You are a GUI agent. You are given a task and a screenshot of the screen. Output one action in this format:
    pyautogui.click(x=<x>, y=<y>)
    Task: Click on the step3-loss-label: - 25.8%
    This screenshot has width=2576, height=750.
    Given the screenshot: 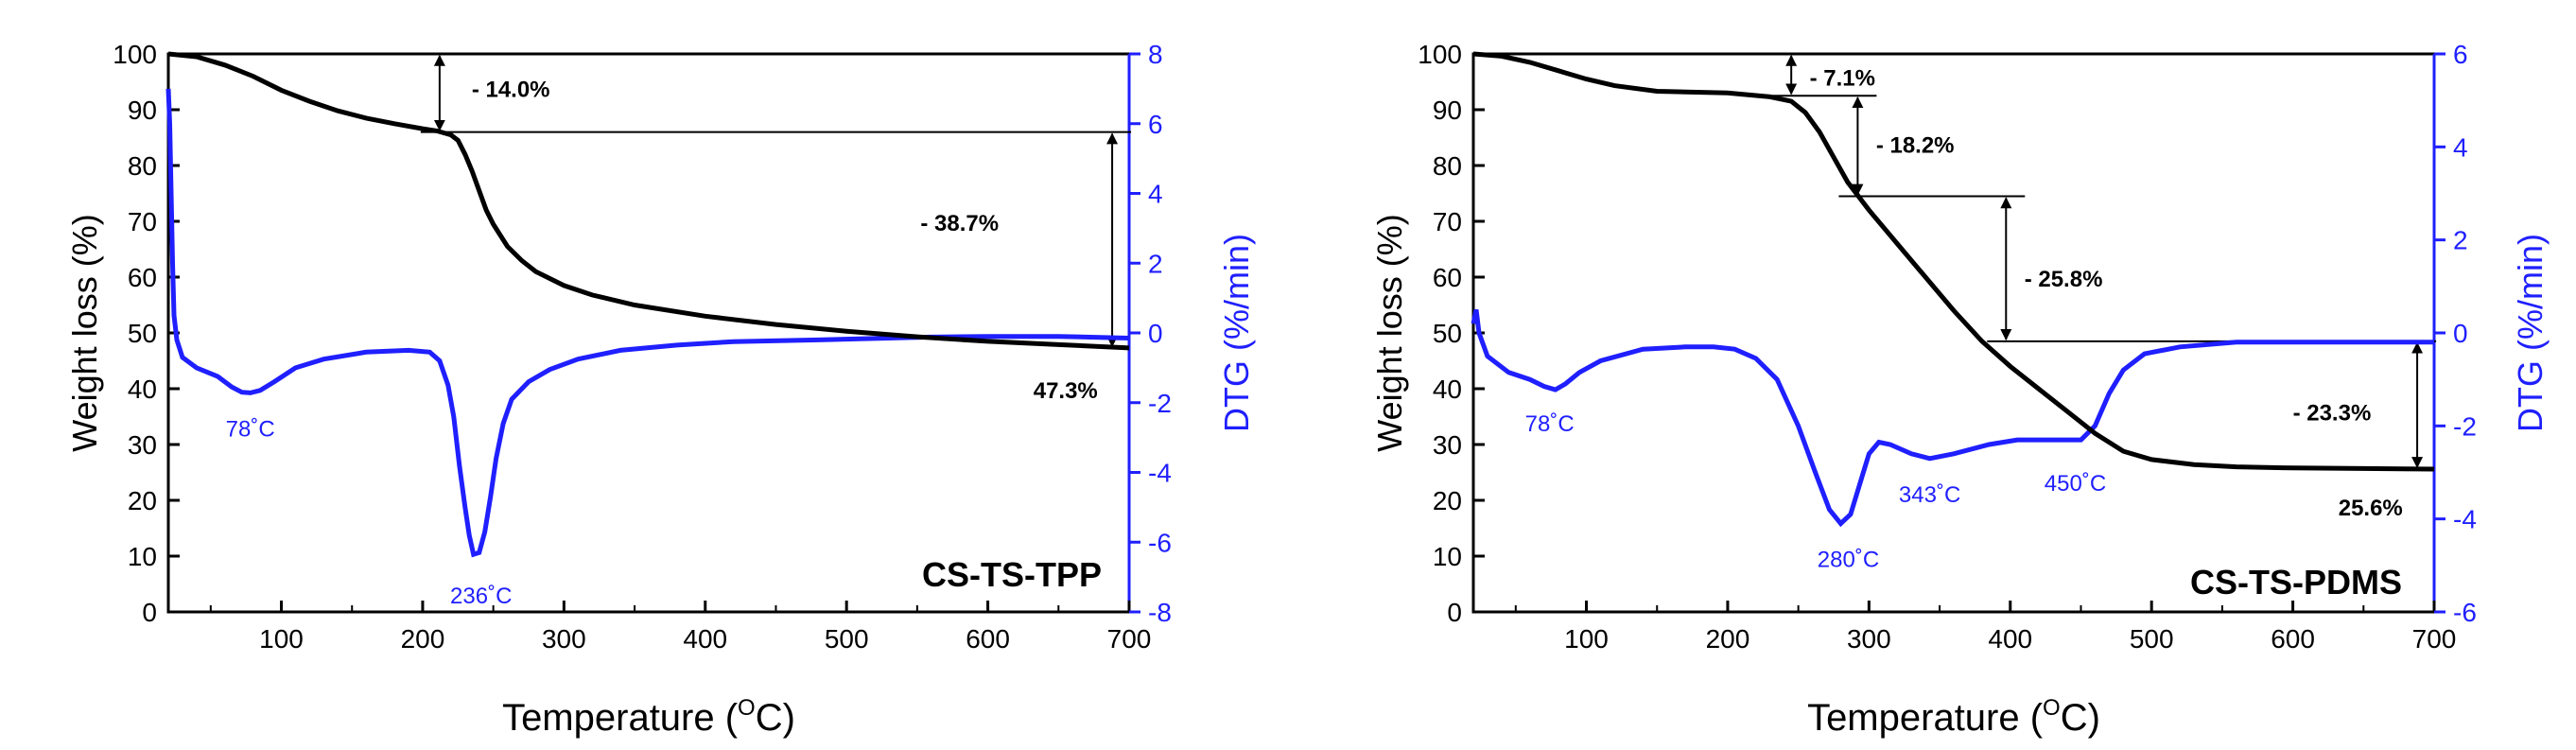 What is the action you would take?
    pyautogui.click(x=2064, y=279)
    